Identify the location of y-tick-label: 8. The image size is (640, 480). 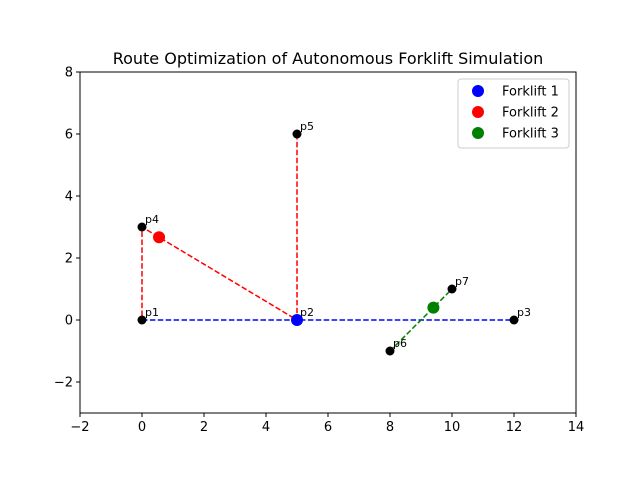
(69, 73).